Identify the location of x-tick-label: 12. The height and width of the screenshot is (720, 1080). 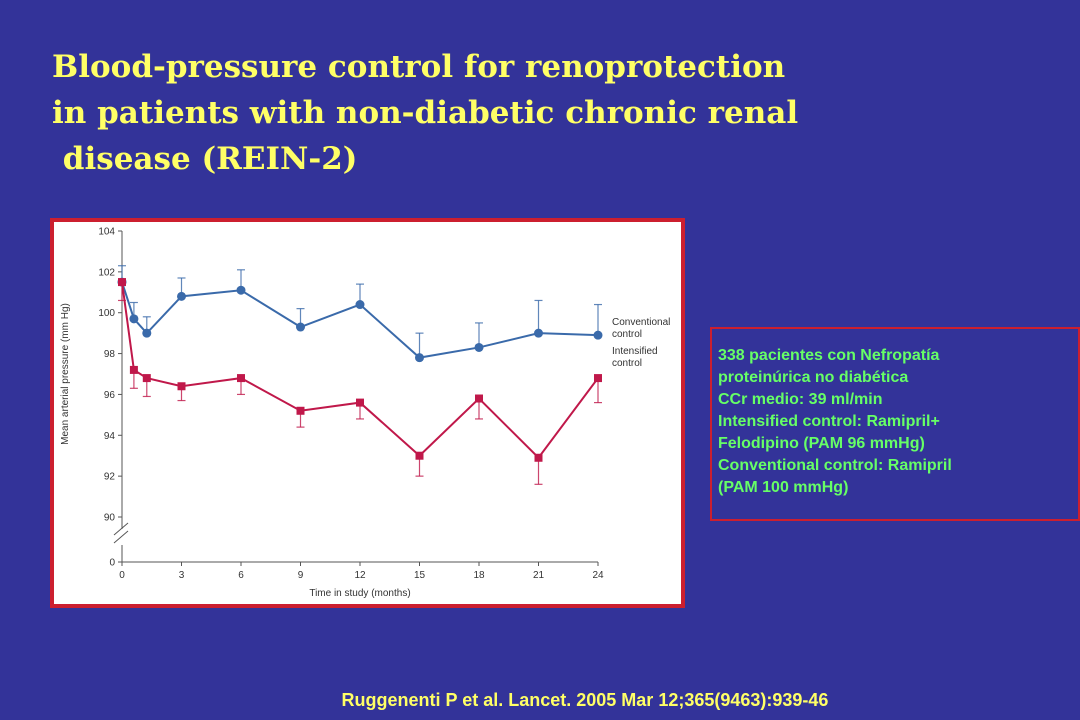
(360, 575).